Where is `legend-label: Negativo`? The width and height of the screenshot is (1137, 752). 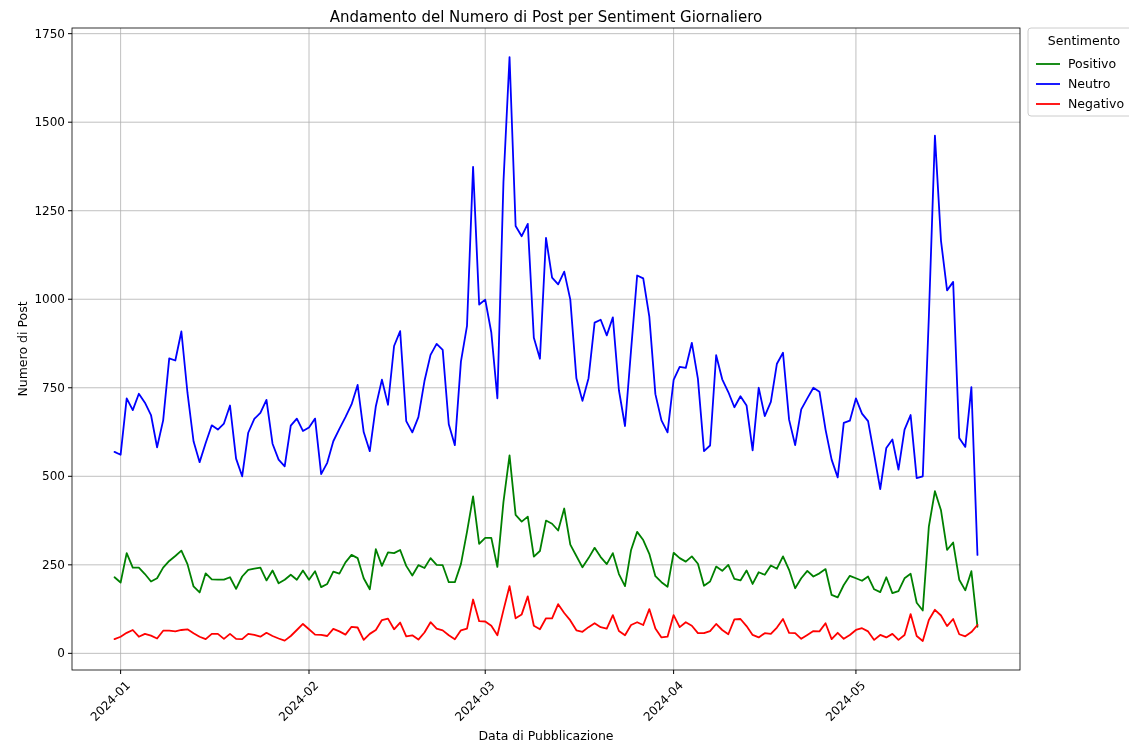
legend-label: Negativo is located at coordinates (1096, 103).